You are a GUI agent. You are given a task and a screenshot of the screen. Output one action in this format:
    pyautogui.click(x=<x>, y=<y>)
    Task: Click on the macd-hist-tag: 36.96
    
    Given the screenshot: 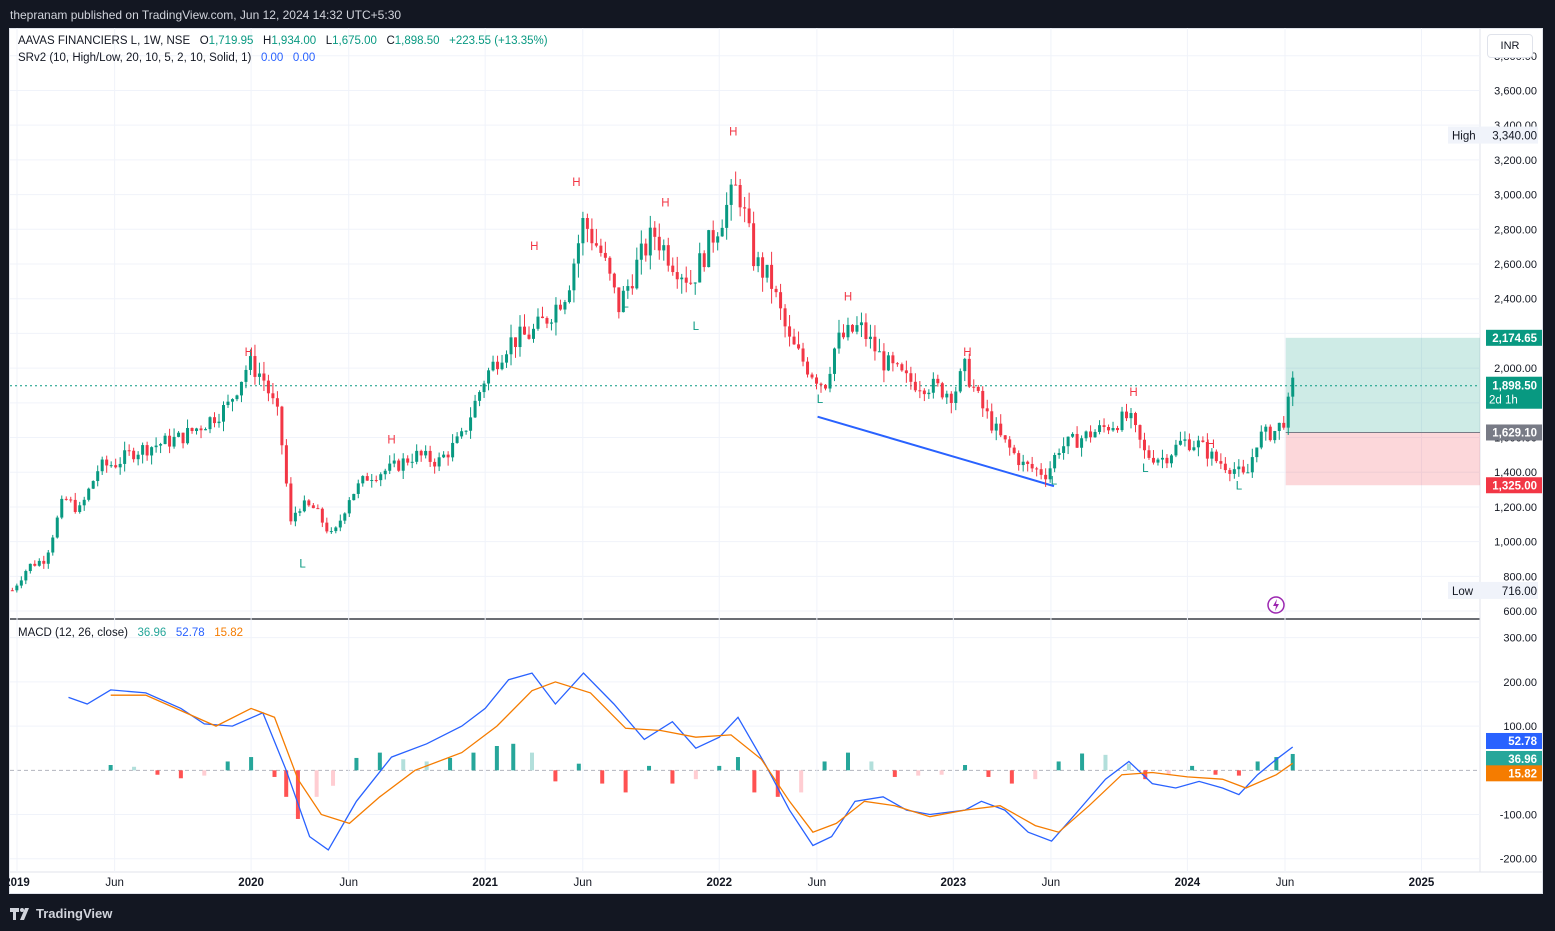 What is the action you would take?
    pyautogui.click(x=1514, y=758)
    